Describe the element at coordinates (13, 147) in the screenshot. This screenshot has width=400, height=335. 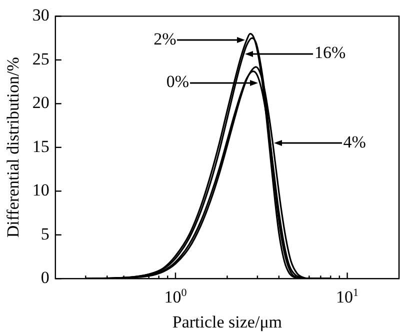
I see `y-axis-title: Differential distribution/%` at that location.